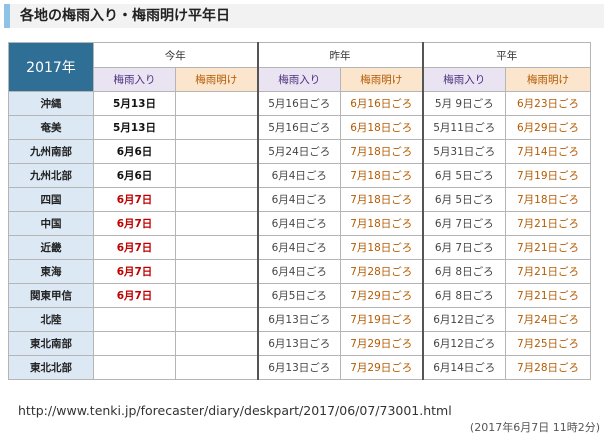 The width and height of the screenshot is (612, 442). I want to click on region-cell: 奄美, so click(51, 127).